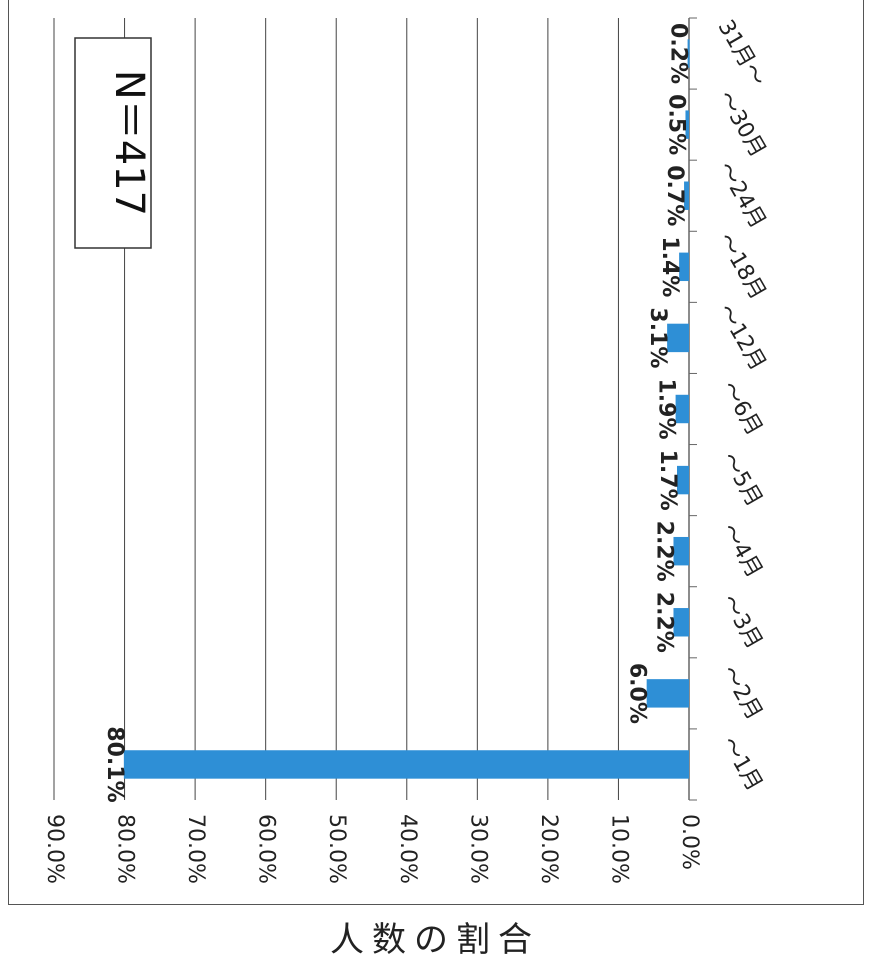 This screenshot has height=969, width=870. I want to click on category-label: ～12月, so click(742, 337).